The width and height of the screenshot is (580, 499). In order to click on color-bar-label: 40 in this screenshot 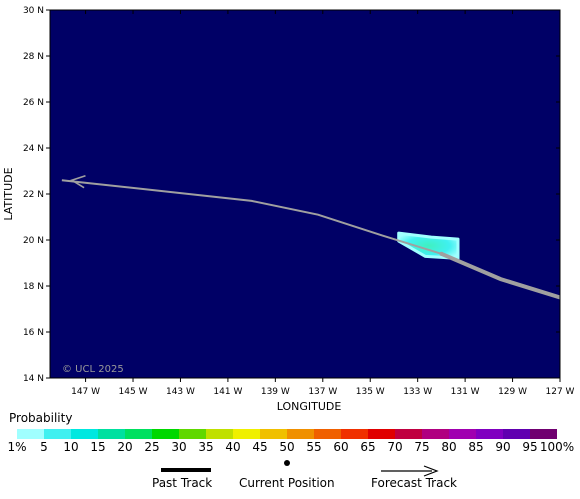, I will do `click(233, 447)`.